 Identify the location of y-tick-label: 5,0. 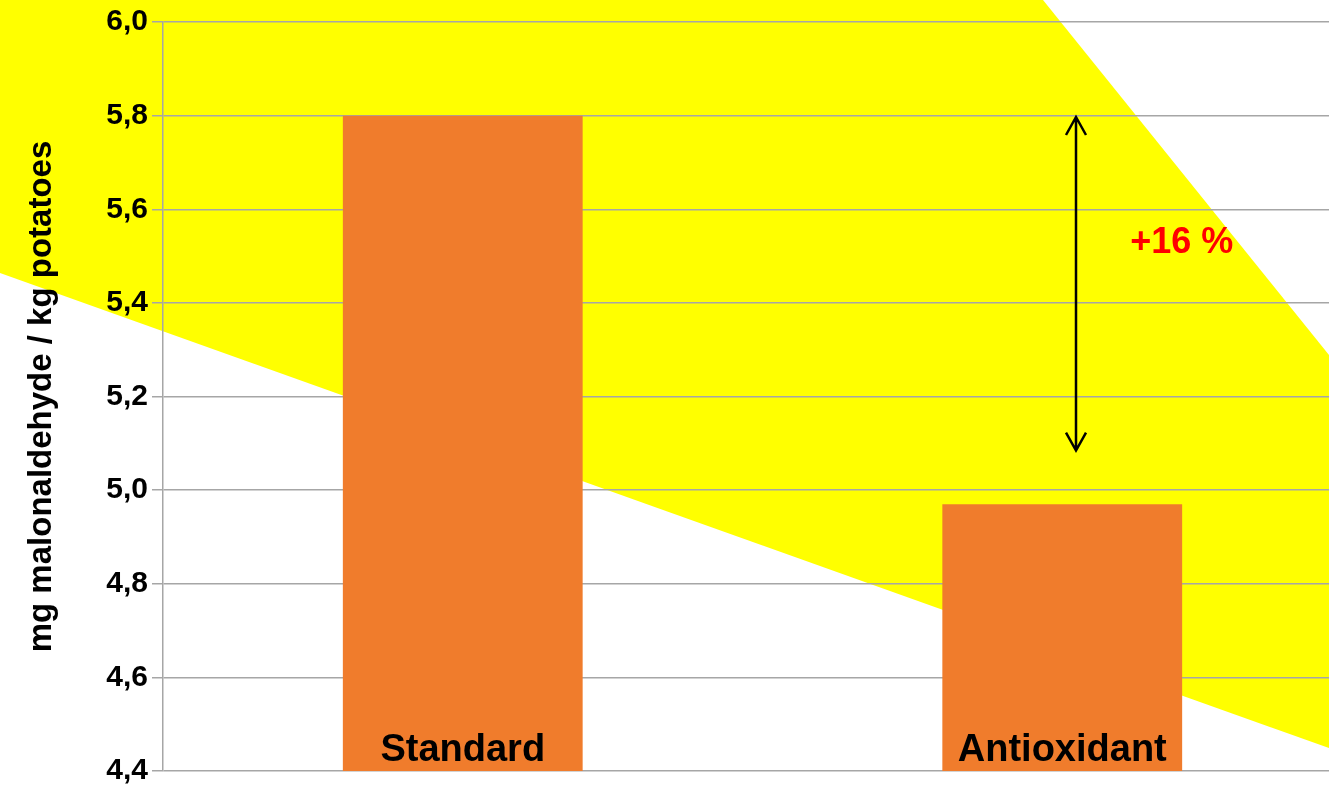
(127, 488).